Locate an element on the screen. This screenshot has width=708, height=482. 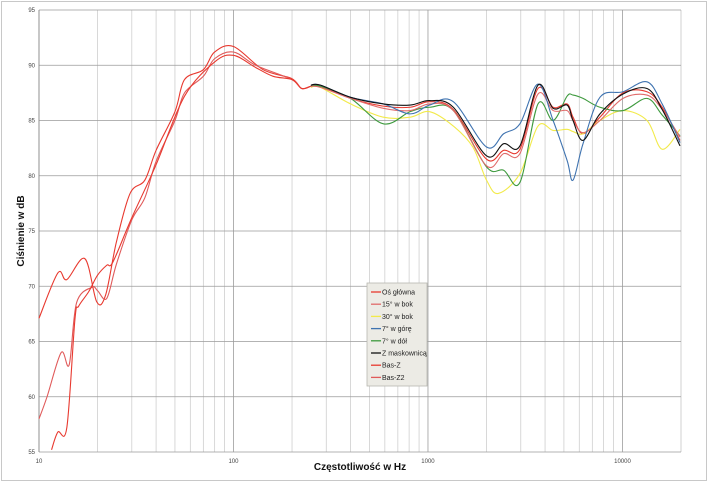
y-tick-label: 70 is located at coordinates (31, 287).